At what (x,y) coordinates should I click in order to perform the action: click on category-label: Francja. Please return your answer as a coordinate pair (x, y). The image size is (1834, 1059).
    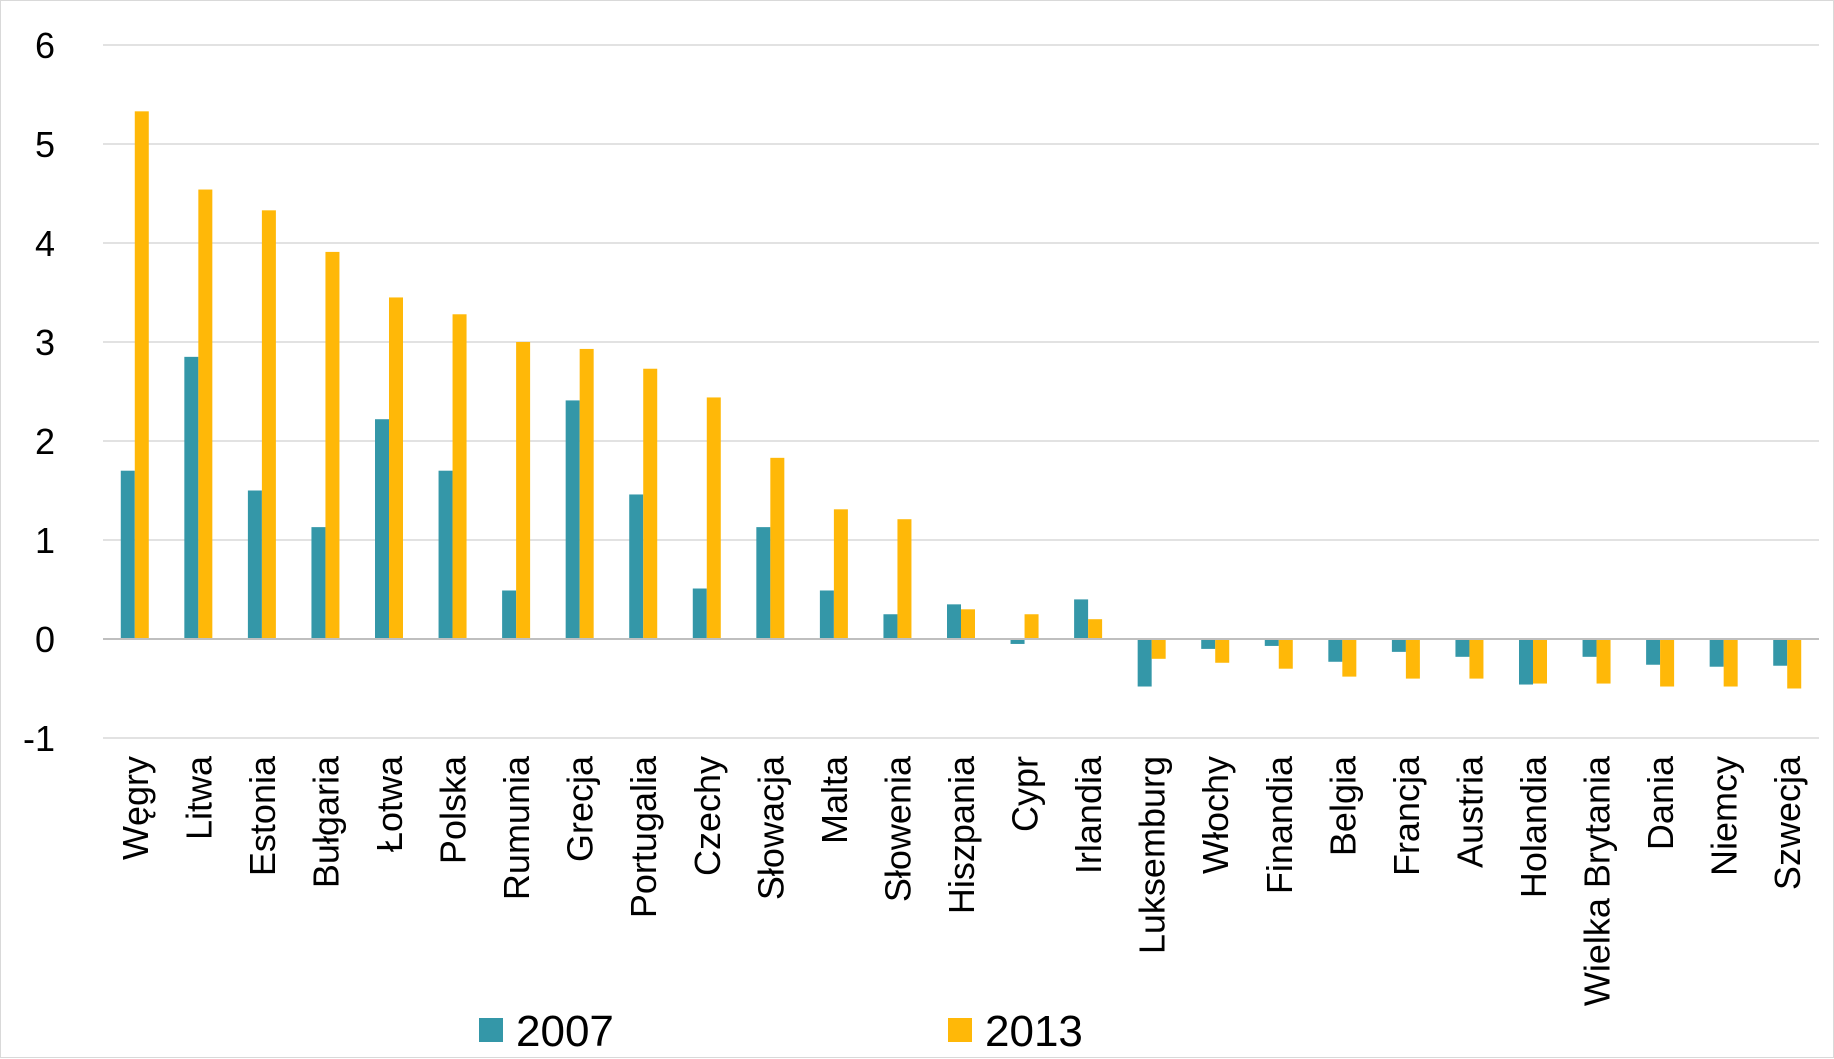
    Looking at the image, I should click on (1406, 815).